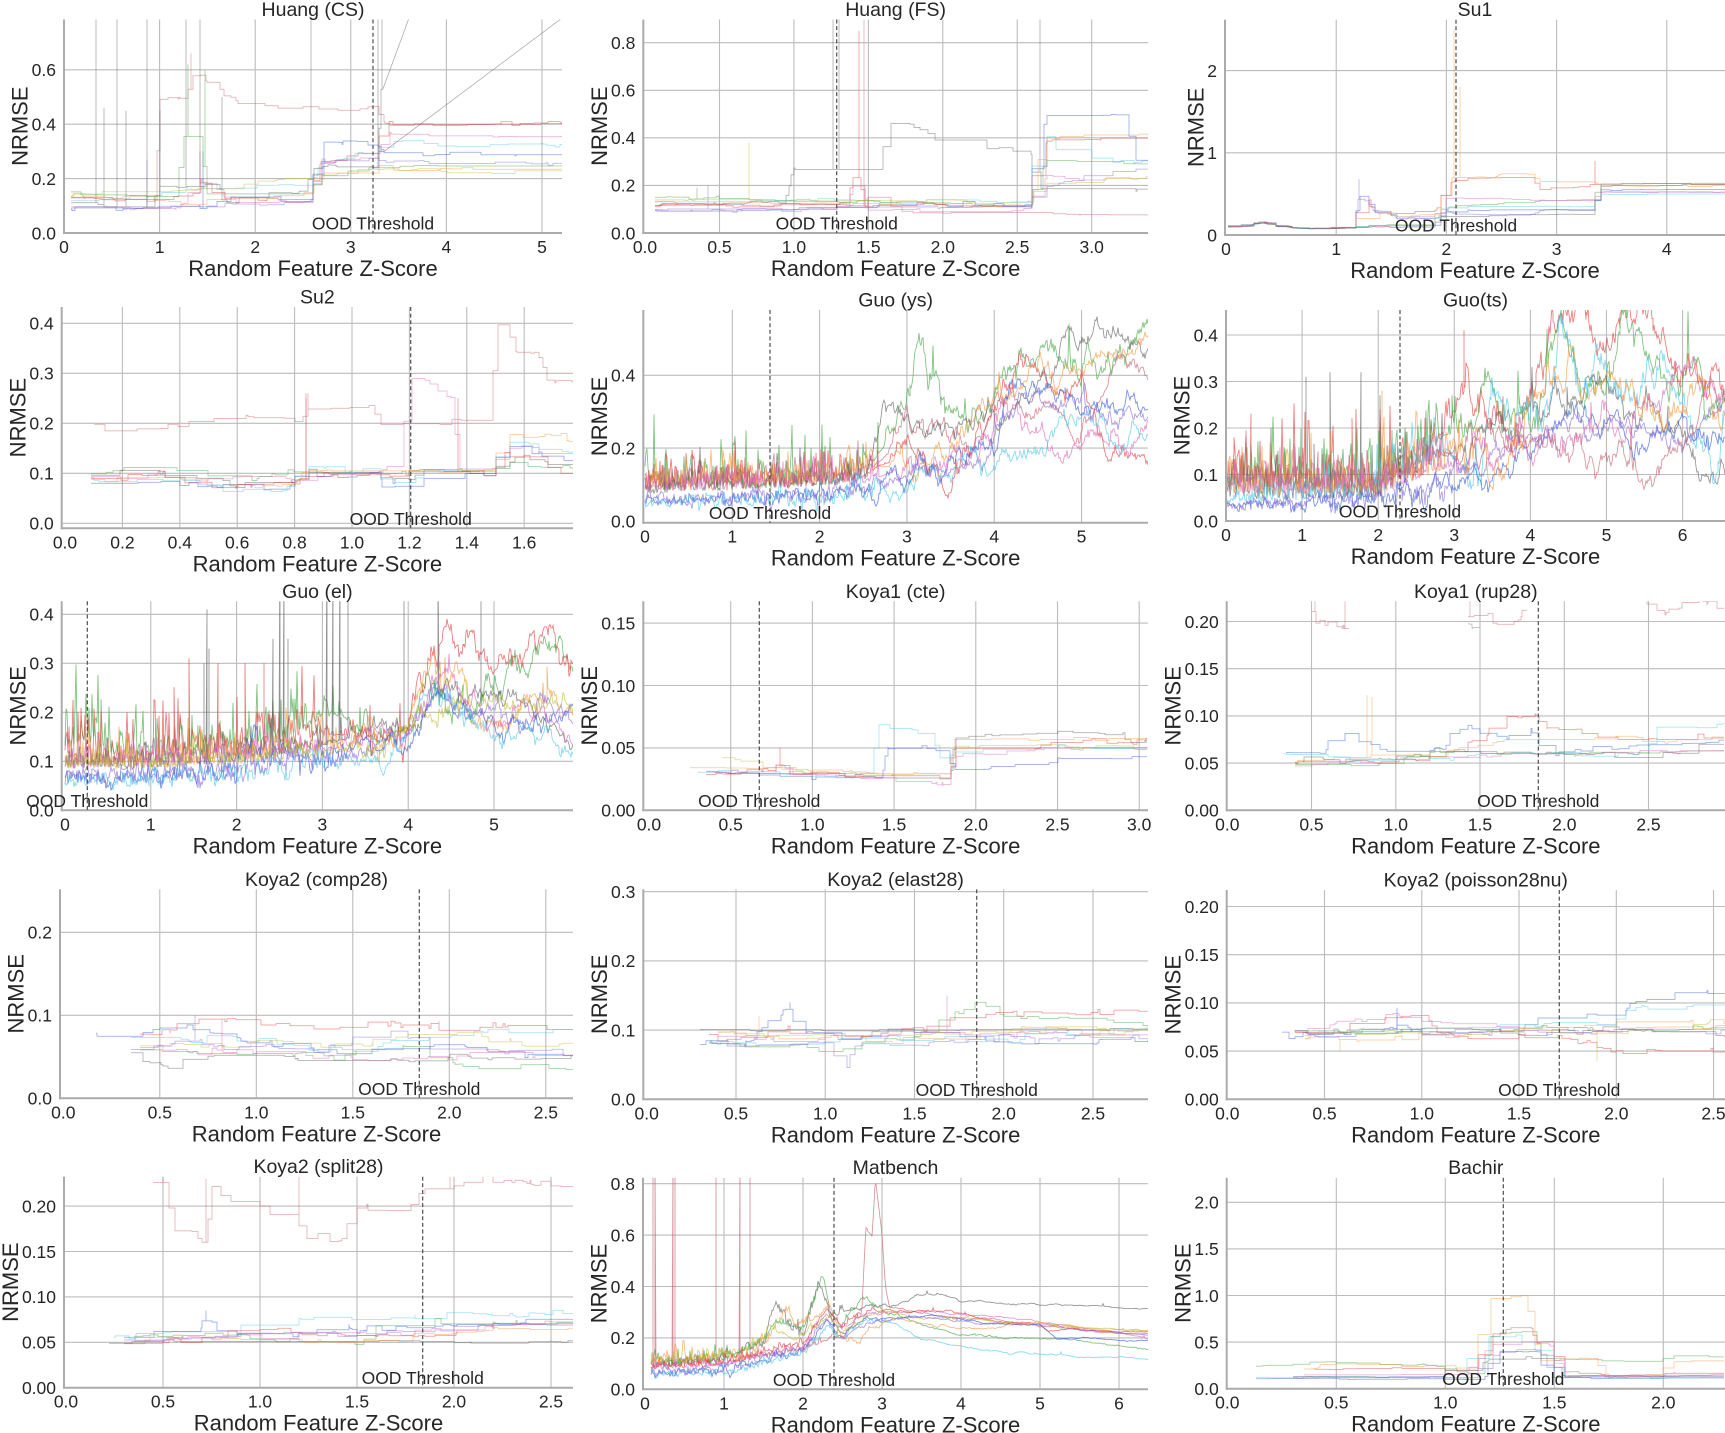 The image size is (1725, 1433). What do you see at coordinates (318, 1167) in the screenshot?
I see `svg-text: Koya2 (split28)` at bounding box center [318, 1167].